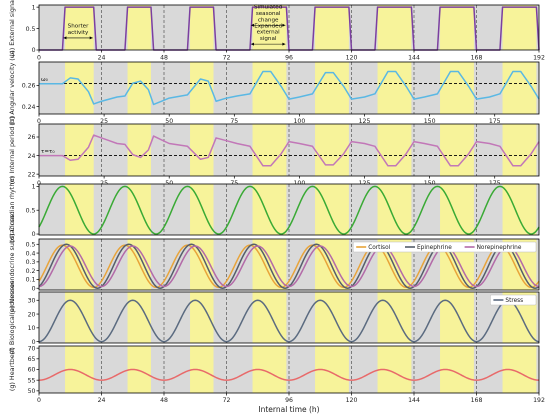 The width and height of the screenshot is (550, 417). What do you see at coordinates (288, 409) in the screenshot?
I see `x-axis-label: Internal time (h)` at bounding box center [288, 409].